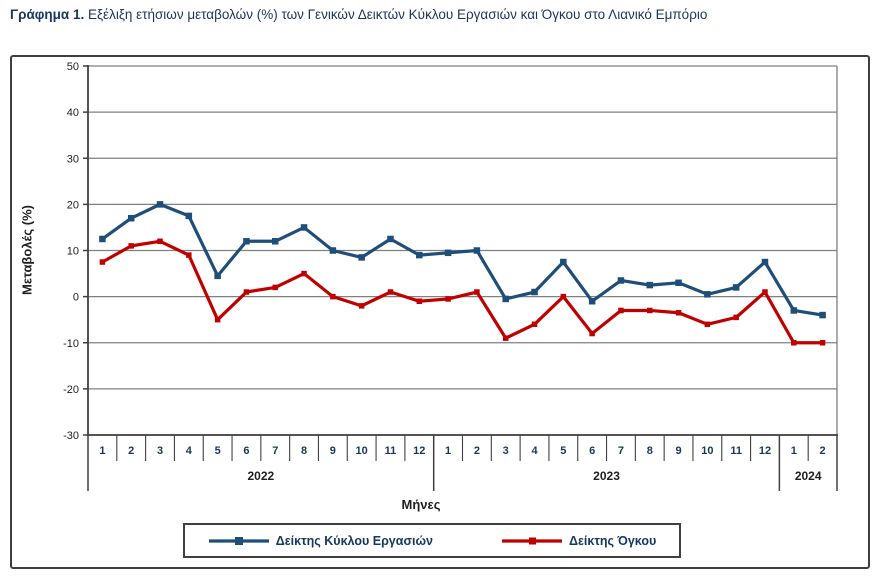 The width and height of the screenshot is (880, 580). What do you see at coordinates (612, 540) in the screenshot?
I see `legend-label-volume: Δείκτης Όγκου` at bounding box center [612, 540].